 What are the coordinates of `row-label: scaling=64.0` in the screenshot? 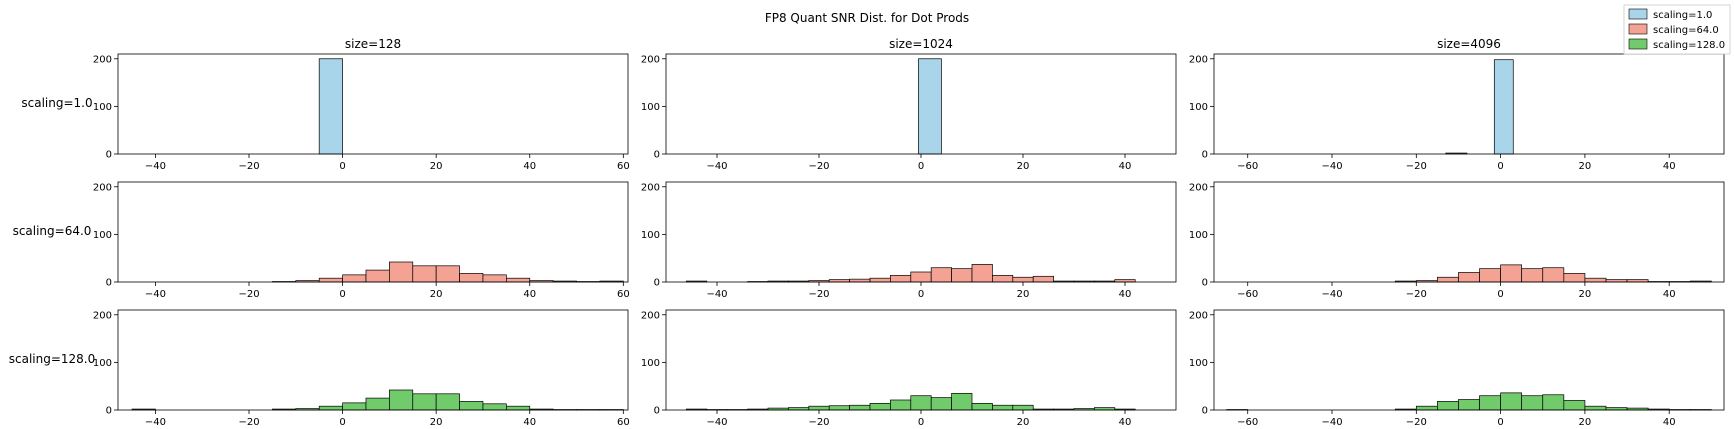 It's located at (52, 231).